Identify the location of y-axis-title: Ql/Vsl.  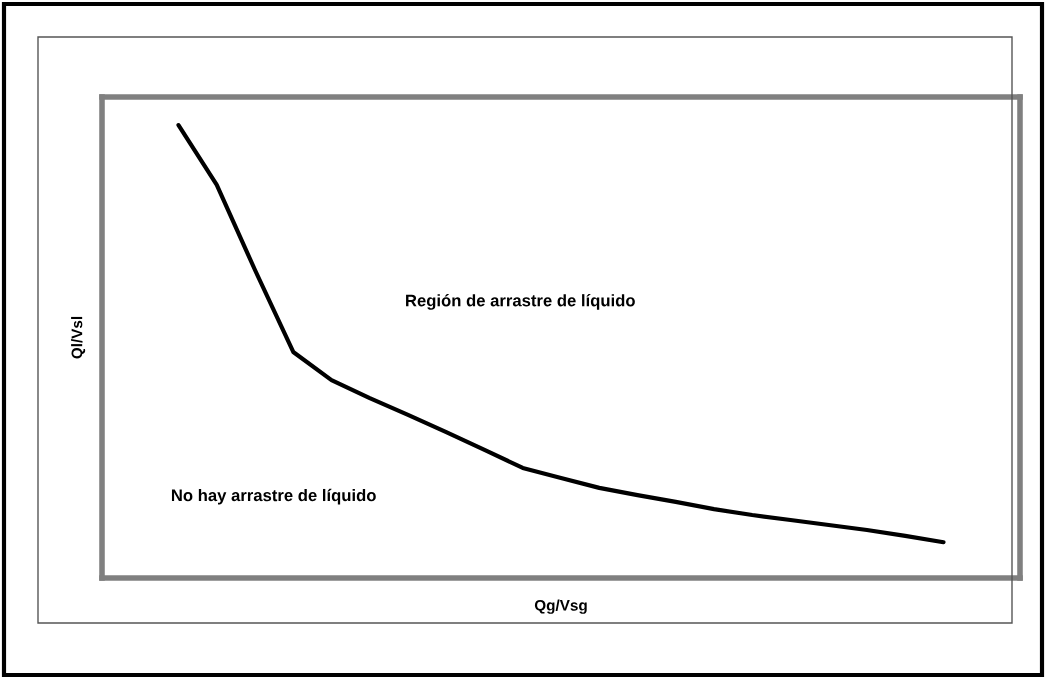
(78, 337).